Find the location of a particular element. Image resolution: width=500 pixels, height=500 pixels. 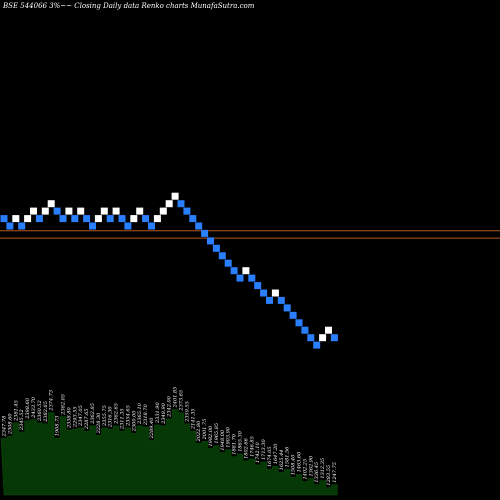

volume-label: 2433.70 is located at coordinates (34, 407).